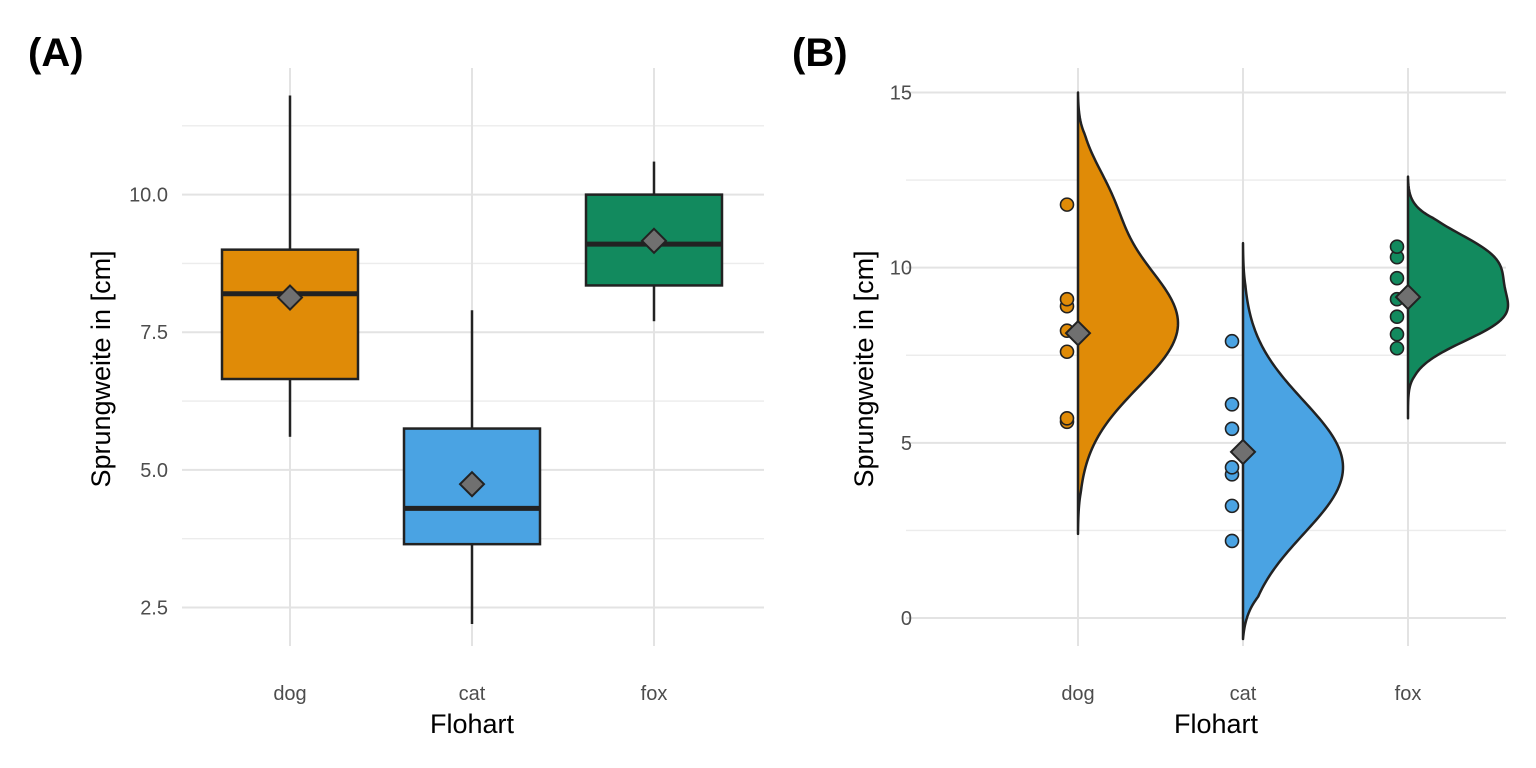 The image size is (1536, 768). Describe the element at coordinates (1216, 724) in the screenshot. I see `panel-b-x-axis-title: Flohart` at that location.